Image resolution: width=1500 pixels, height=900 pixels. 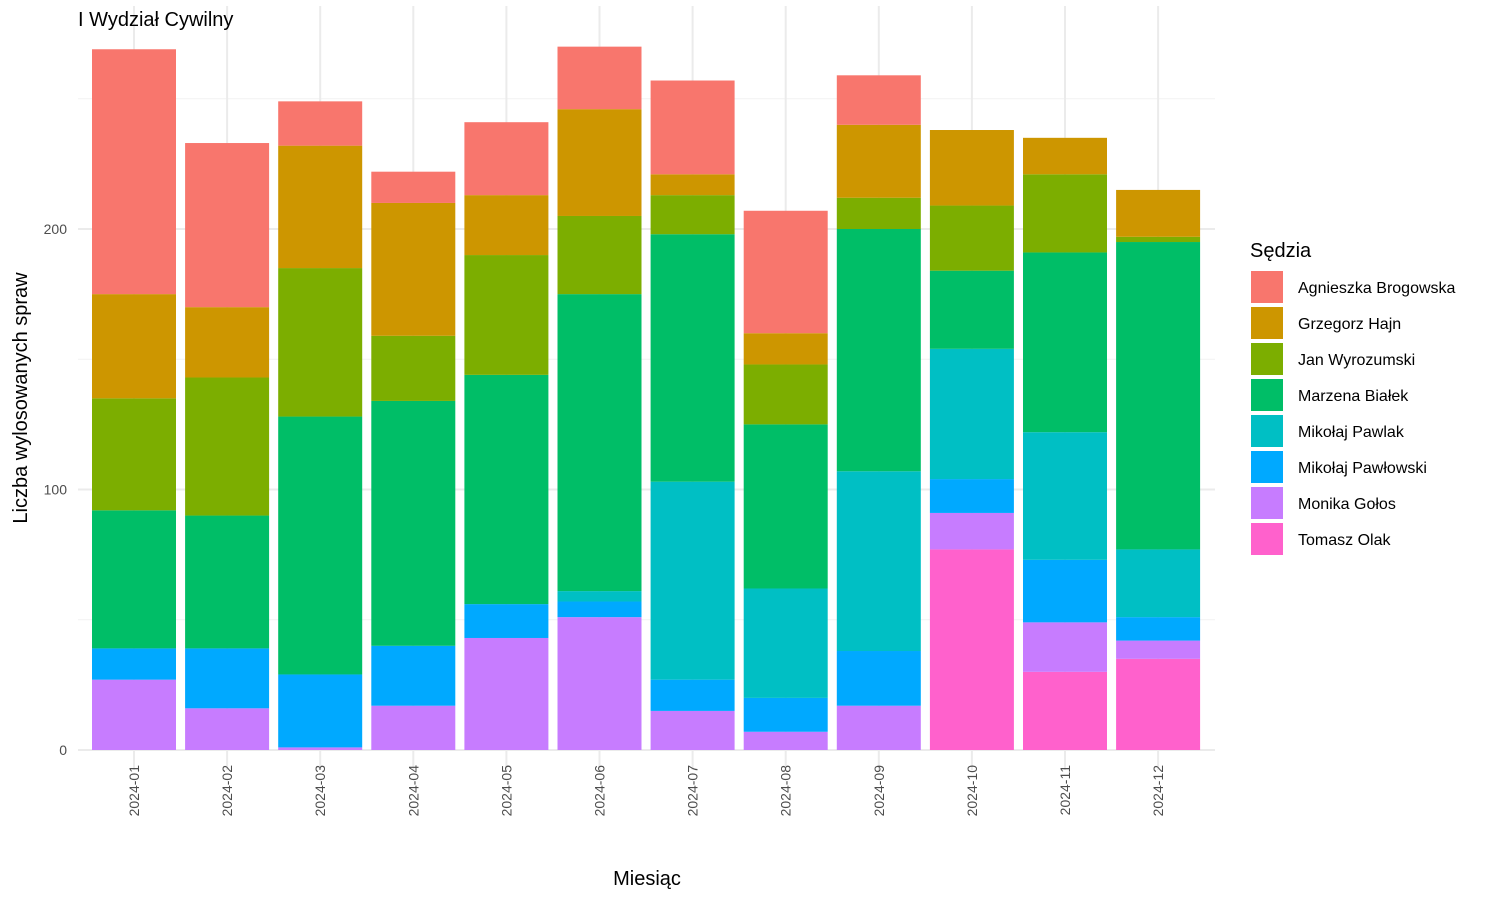 I want to click on x-tick-label: 2024-09, so click(x=879, y=791).